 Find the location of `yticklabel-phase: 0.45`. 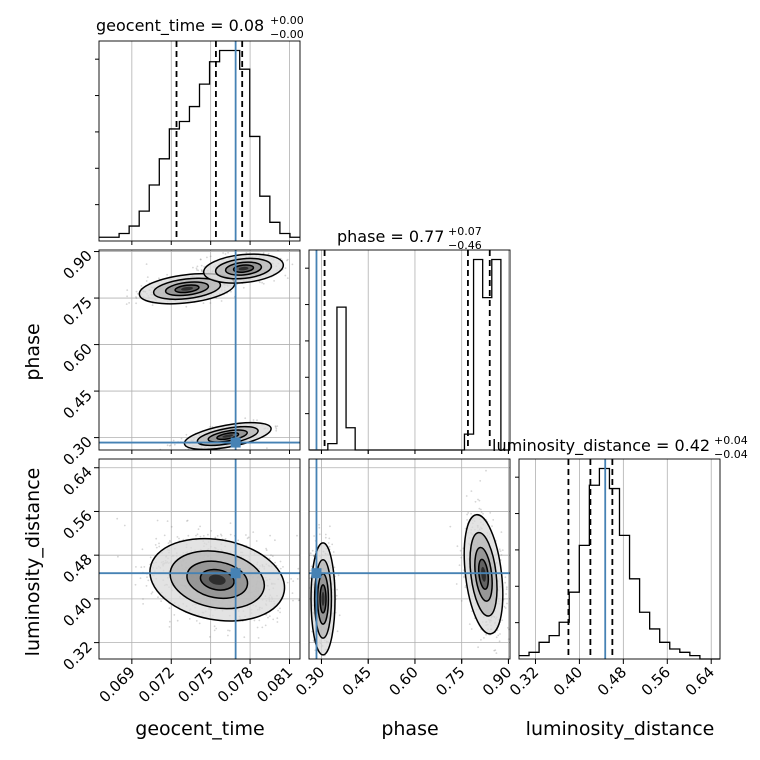

yticklabel-phase: 0.45 is located at coordinates (77, 404).